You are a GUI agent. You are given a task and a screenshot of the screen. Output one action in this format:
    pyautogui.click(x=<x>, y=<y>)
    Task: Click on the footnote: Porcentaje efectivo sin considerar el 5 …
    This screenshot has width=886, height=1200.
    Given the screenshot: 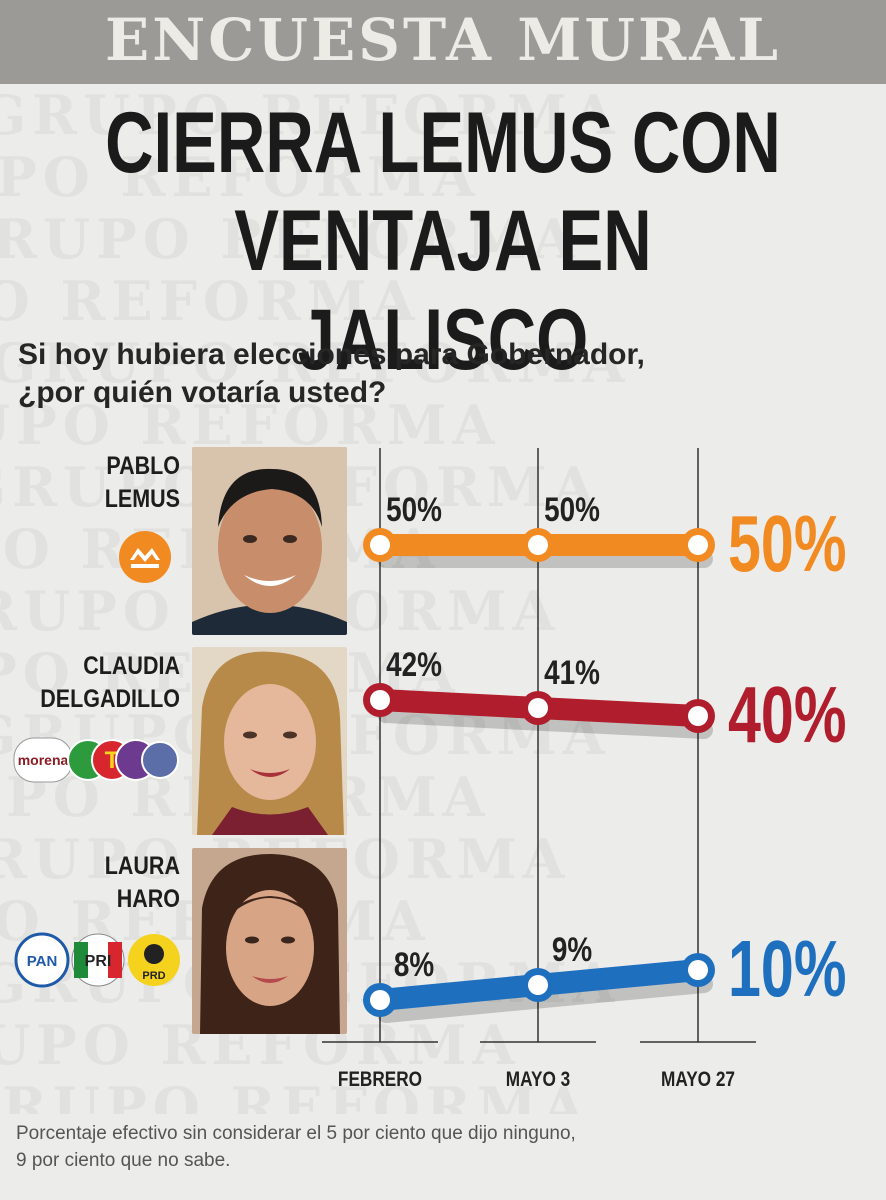 What is the action you would take?
    pyautogui.click(x=296, y=1147)
    